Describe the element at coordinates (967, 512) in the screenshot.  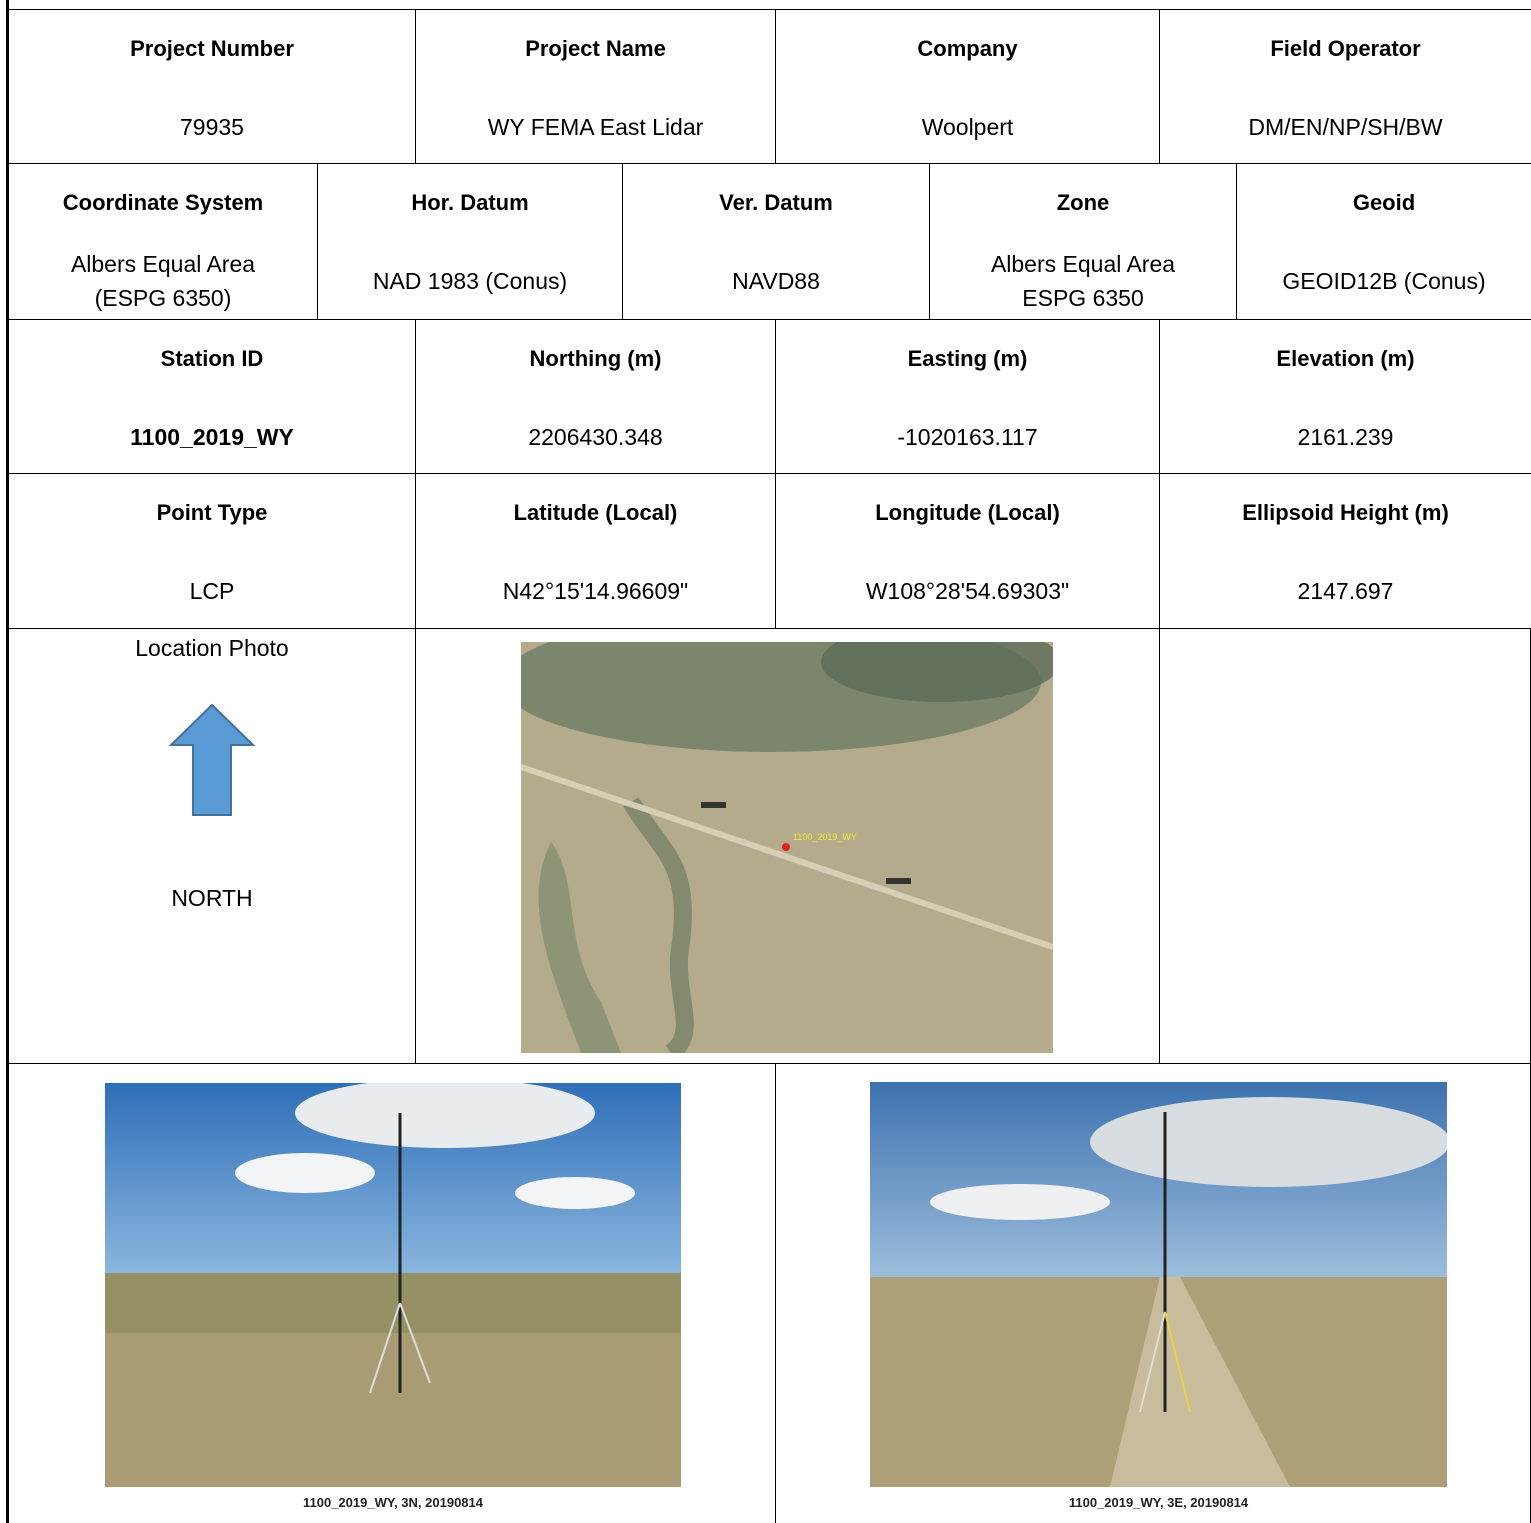
I see `field-label: Longitude (Local)` at that location.